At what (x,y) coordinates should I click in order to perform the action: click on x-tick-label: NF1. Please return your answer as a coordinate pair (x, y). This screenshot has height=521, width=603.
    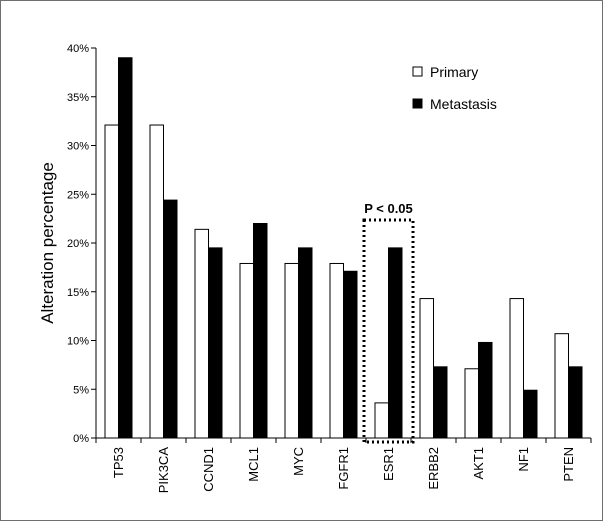
    Looking at the image, I should click on (523, 459).